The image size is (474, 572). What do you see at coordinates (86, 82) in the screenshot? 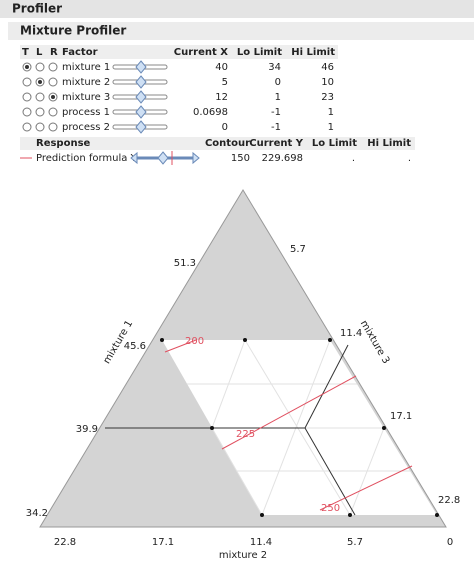
I see `factor-name: mixture 2` at bounding box center [86, 82].